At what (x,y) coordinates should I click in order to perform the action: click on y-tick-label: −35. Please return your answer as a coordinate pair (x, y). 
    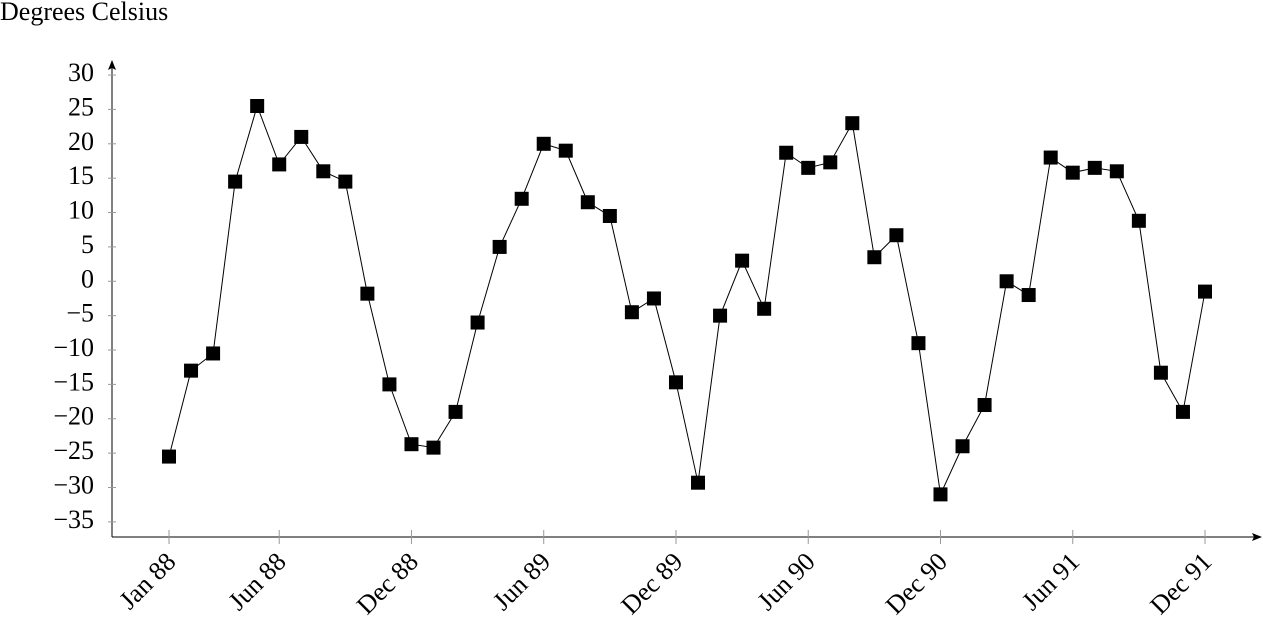
    Looking at the image, I should click on (73, 519).